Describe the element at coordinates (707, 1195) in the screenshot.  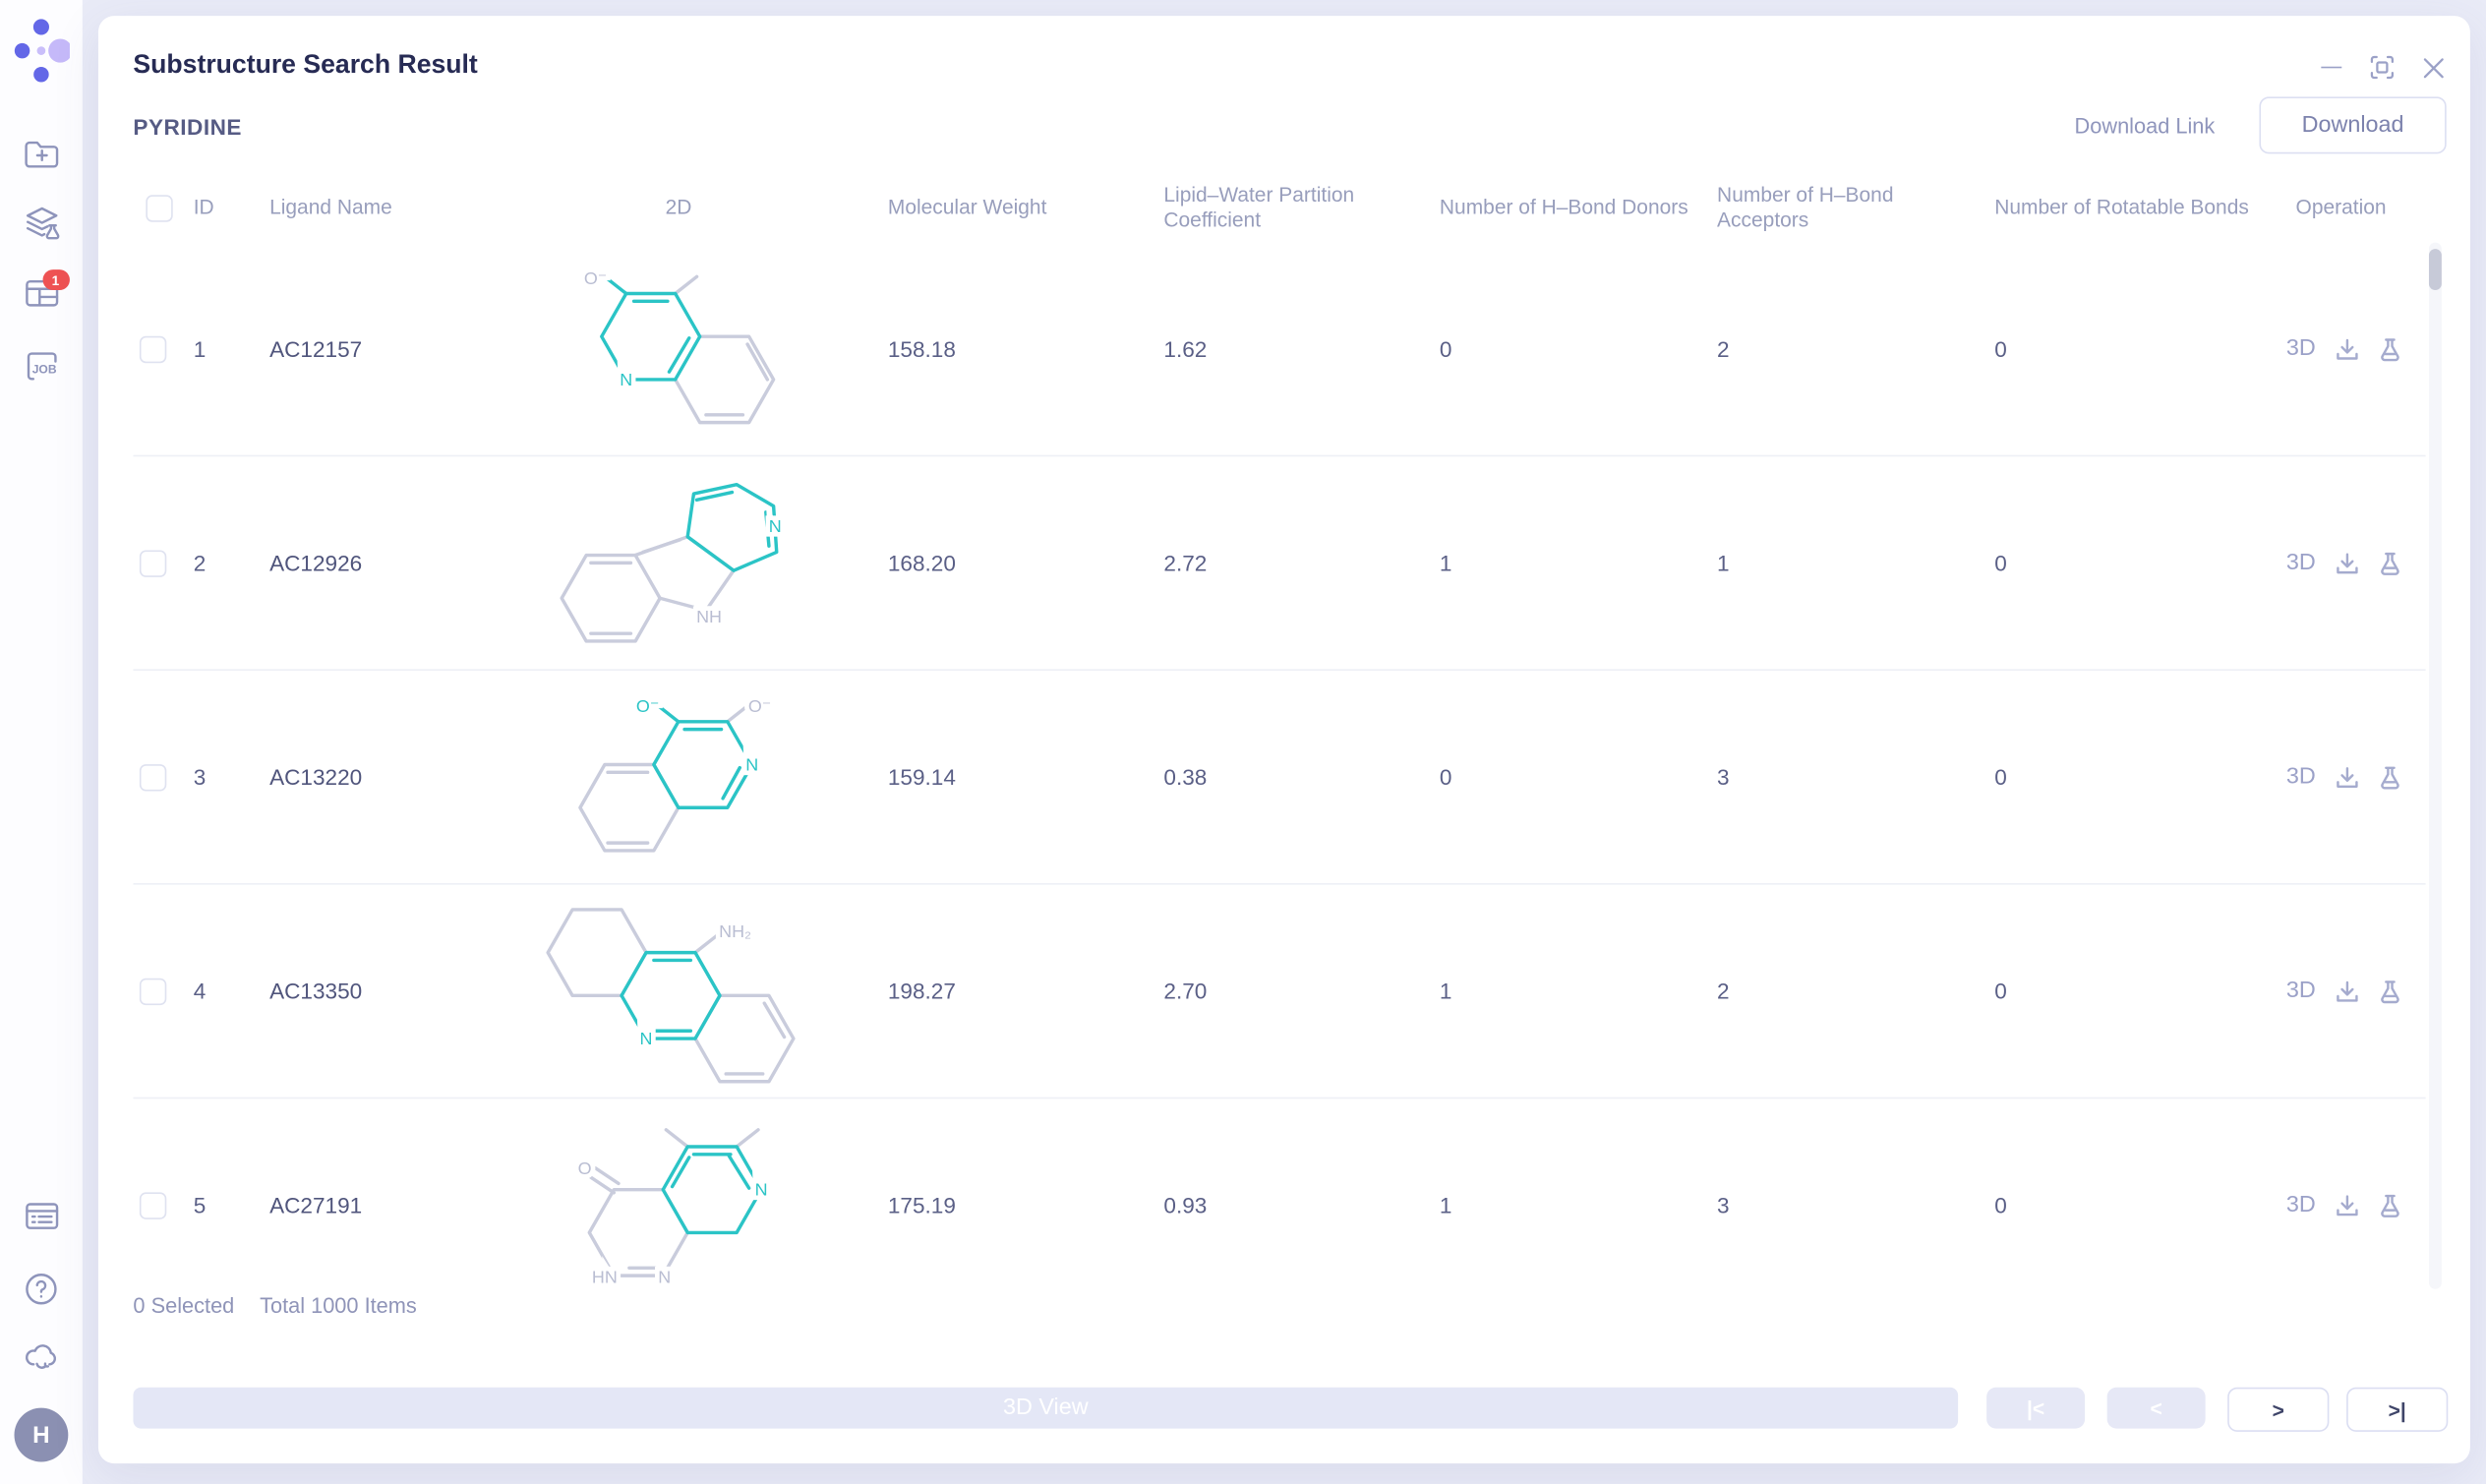
I see `cell-2d-structure: O HN N N` at that location.